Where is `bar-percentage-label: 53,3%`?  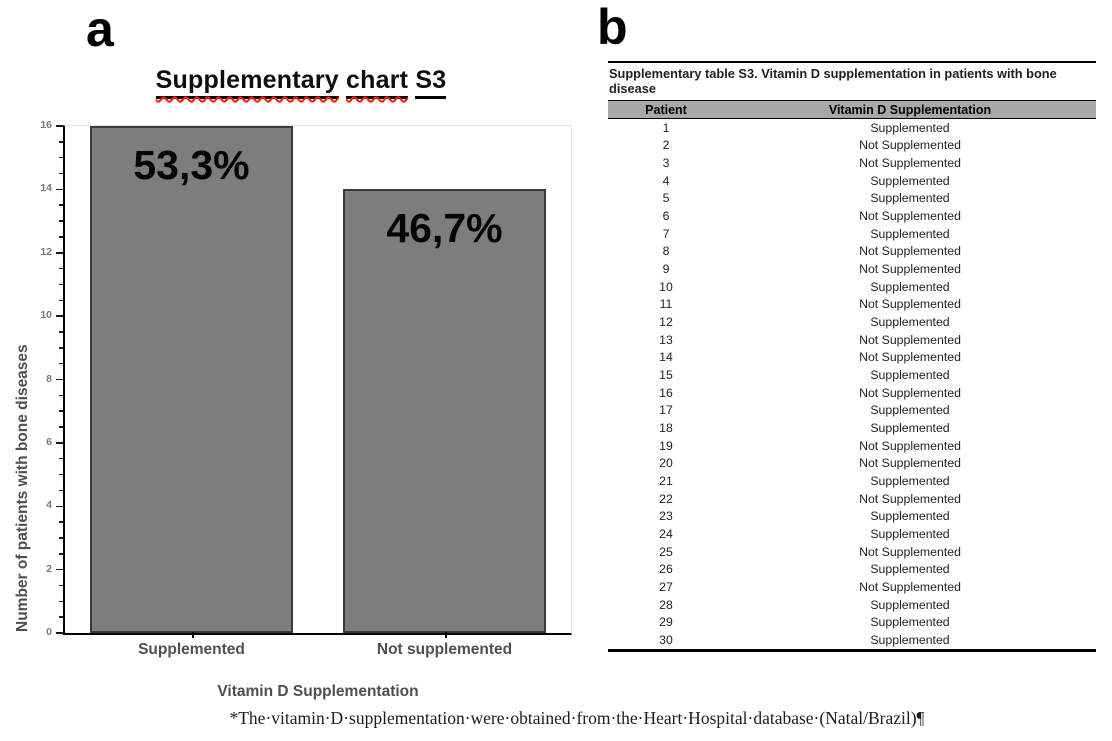 bar-percentage-label: 53,3% is located at coordinates (191, 165).